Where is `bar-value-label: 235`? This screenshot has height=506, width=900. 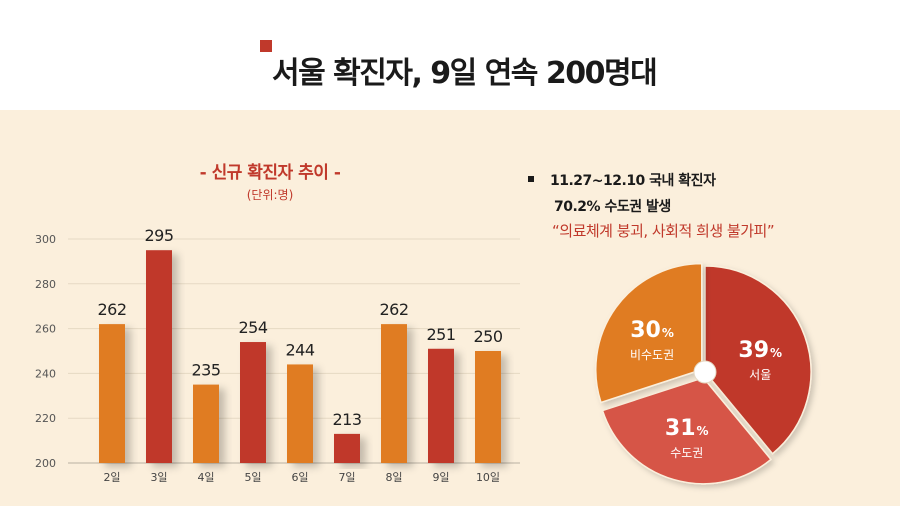
bar-value-label: 235 is located at coordinates (205, 370).